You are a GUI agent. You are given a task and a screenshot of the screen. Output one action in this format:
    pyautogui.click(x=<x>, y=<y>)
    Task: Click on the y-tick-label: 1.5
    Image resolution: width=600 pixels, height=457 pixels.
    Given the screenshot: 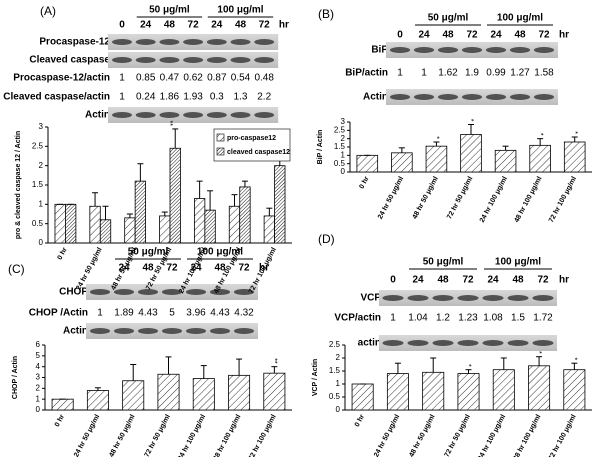 What is the action you would take?
    pyautogui.click(x=335, y=370)
    